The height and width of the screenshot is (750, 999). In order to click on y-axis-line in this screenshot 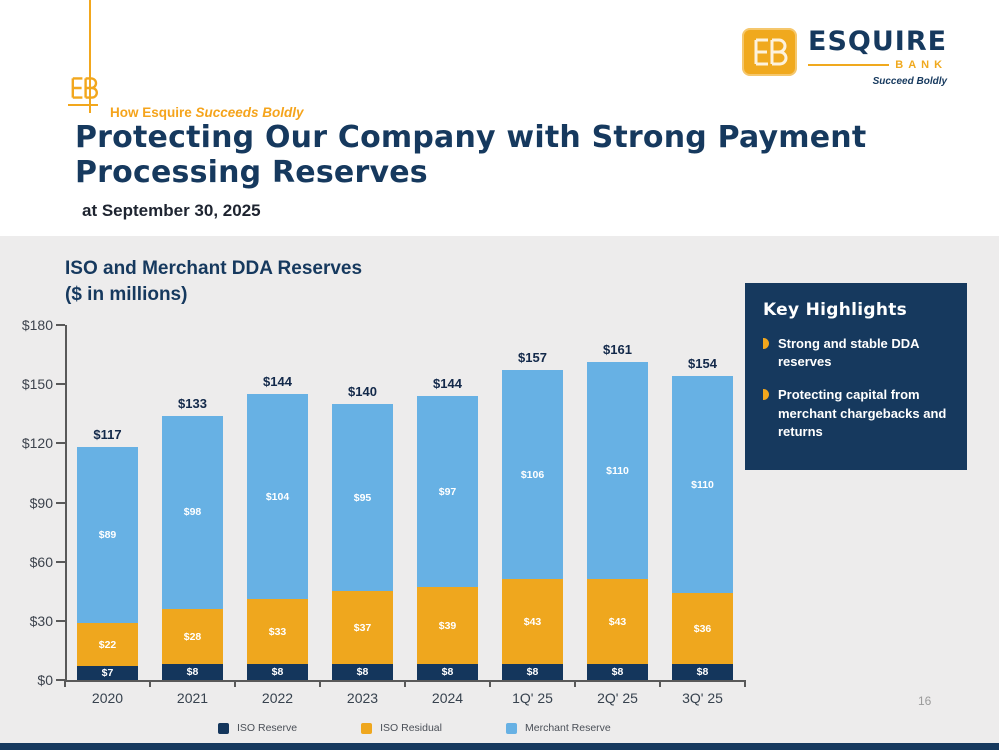, I will do `click(66, 503)`.